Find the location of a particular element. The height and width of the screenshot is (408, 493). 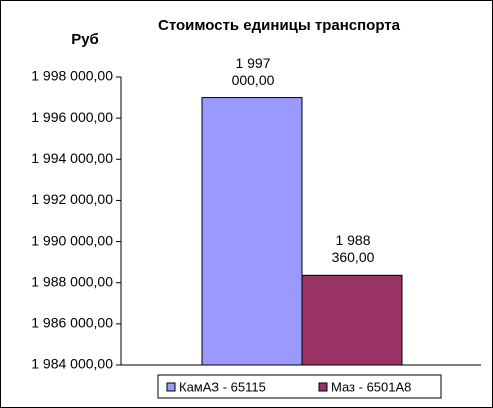

y-tick-label: 1 984 000,00 is located at coordinates (72, 364).